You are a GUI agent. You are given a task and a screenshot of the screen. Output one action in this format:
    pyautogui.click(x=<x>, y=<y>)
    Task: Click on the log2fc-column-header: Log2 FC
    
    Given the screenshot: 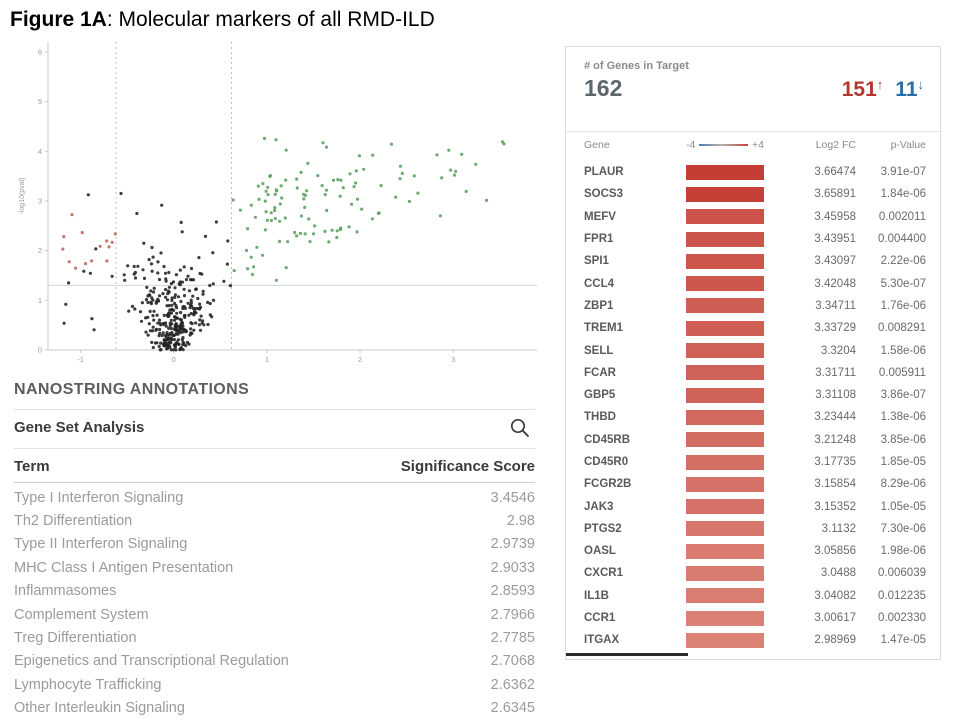 What is the action you would take?
    pyautogui.click(x=835, y=145)
    